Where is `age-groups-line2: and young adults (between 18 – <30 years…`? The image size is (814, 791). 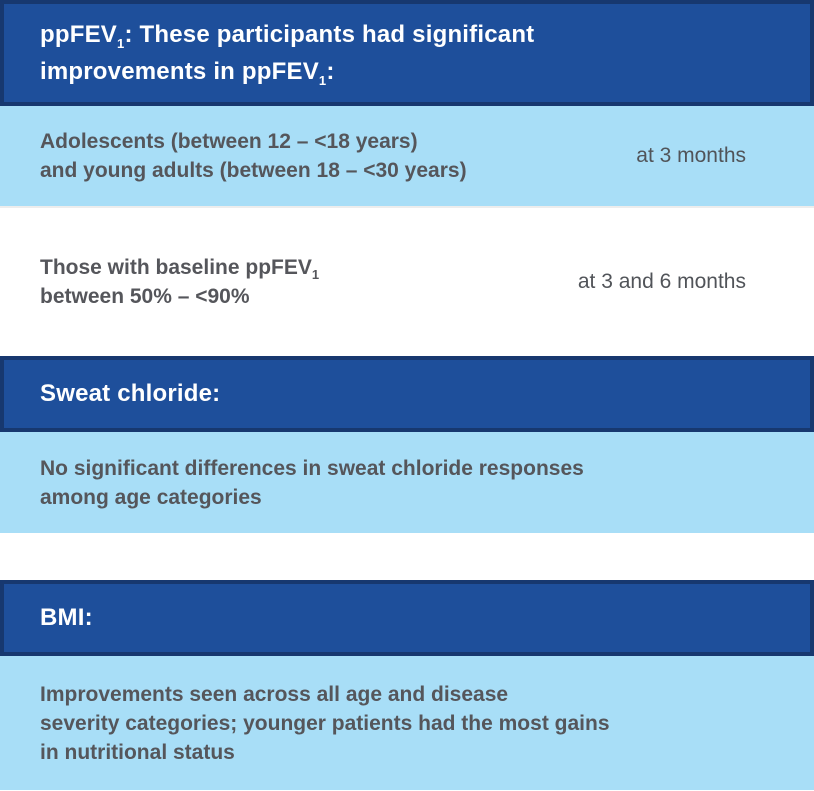
age-groups-line2: and young adults (between 18 – <30 years… is located at coordinates (253, 170).